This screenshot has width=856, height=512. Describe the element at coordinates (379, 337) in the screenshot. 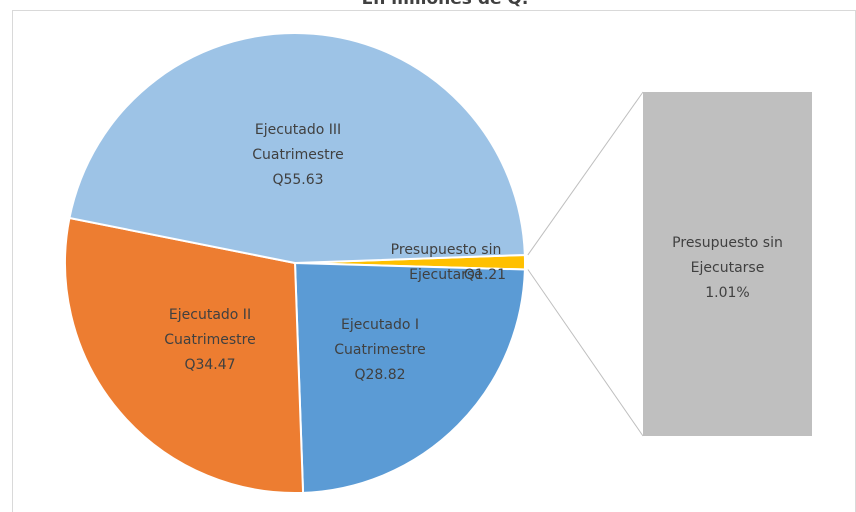

I see `slice-category-label: Ejecutado I Cuatrimestre` at that location.